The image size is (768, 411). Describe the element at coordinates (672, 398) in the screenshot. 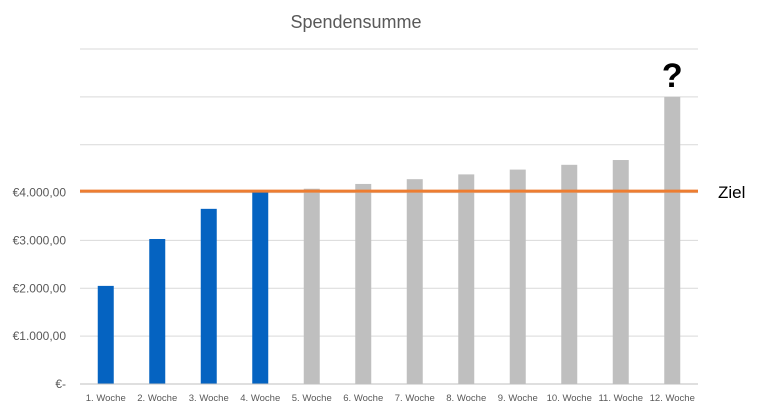

I see `x-tick-label: 12. Woche` at that location.